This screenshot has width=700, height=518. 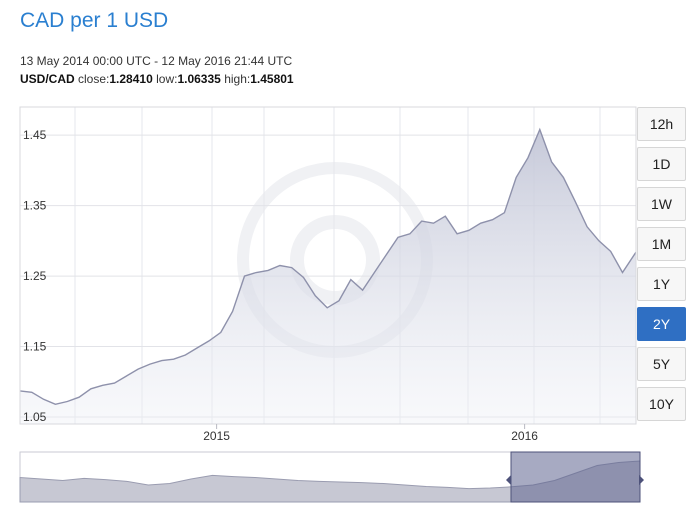 I want to click on period-button-1y: 1Y, so click(x=661, y=284).